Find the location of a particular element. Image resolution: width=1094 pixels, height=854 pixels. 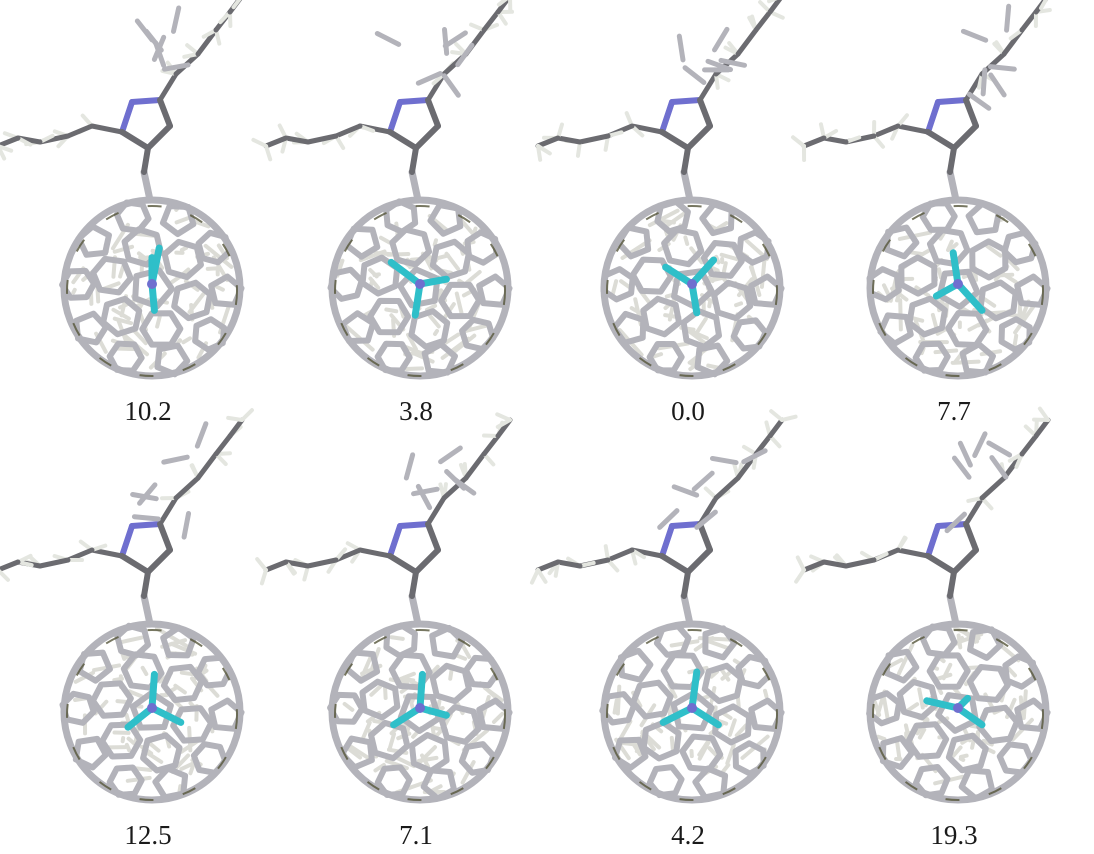

nitrogen-atom is located at coordinates (420, 284).